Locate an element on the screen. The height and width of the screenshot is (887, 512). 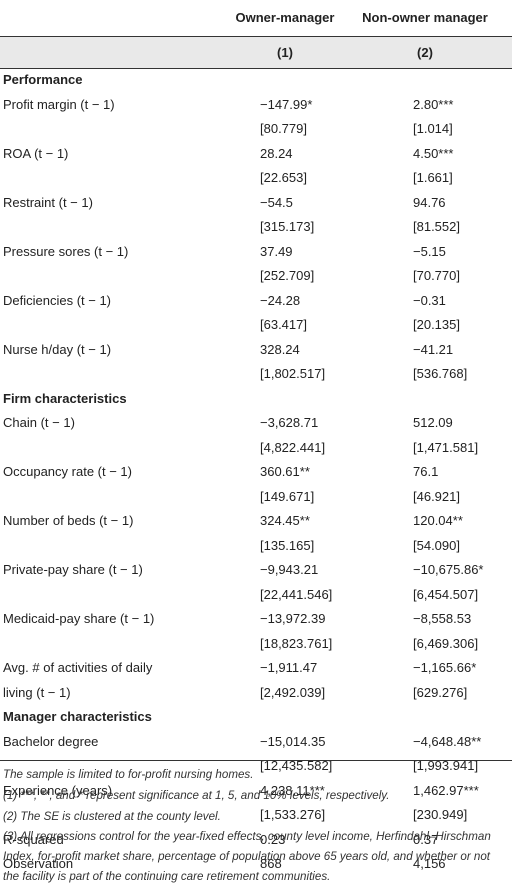
table-row: [315.173] [81.552] is located at coordinates (256, 227).